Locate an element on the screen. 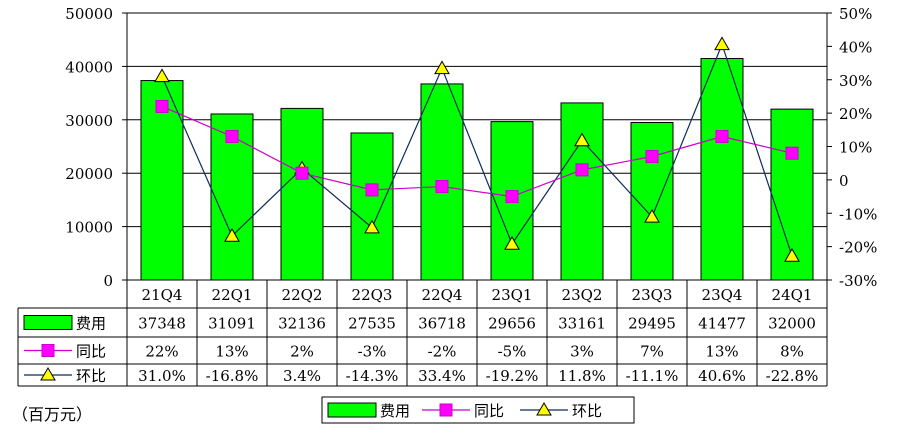  category-label: 21Q4 is located at coordinates (162, 295).